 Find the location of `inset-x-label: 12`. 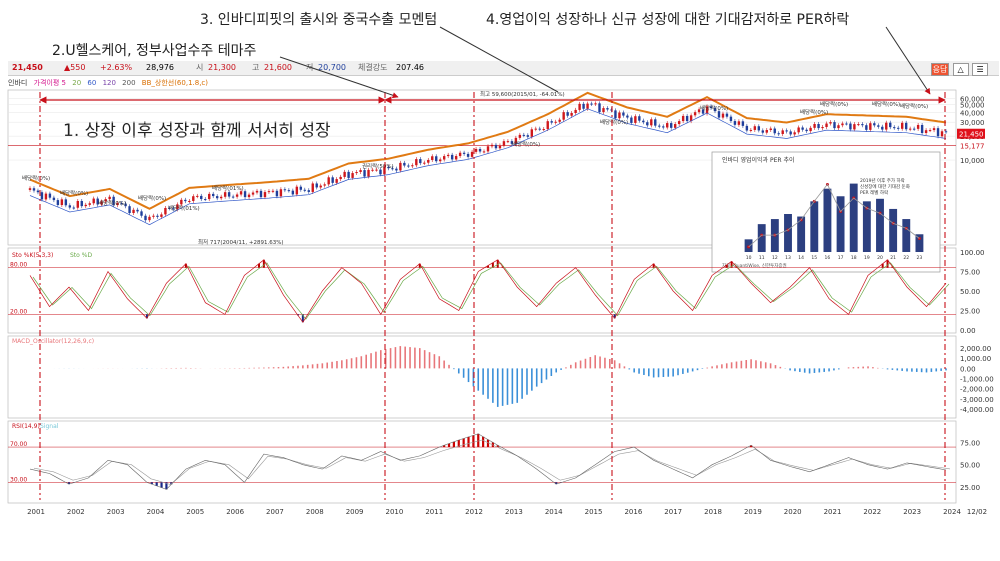

inset-x-label: 12 is located at coordinates (775, 258).